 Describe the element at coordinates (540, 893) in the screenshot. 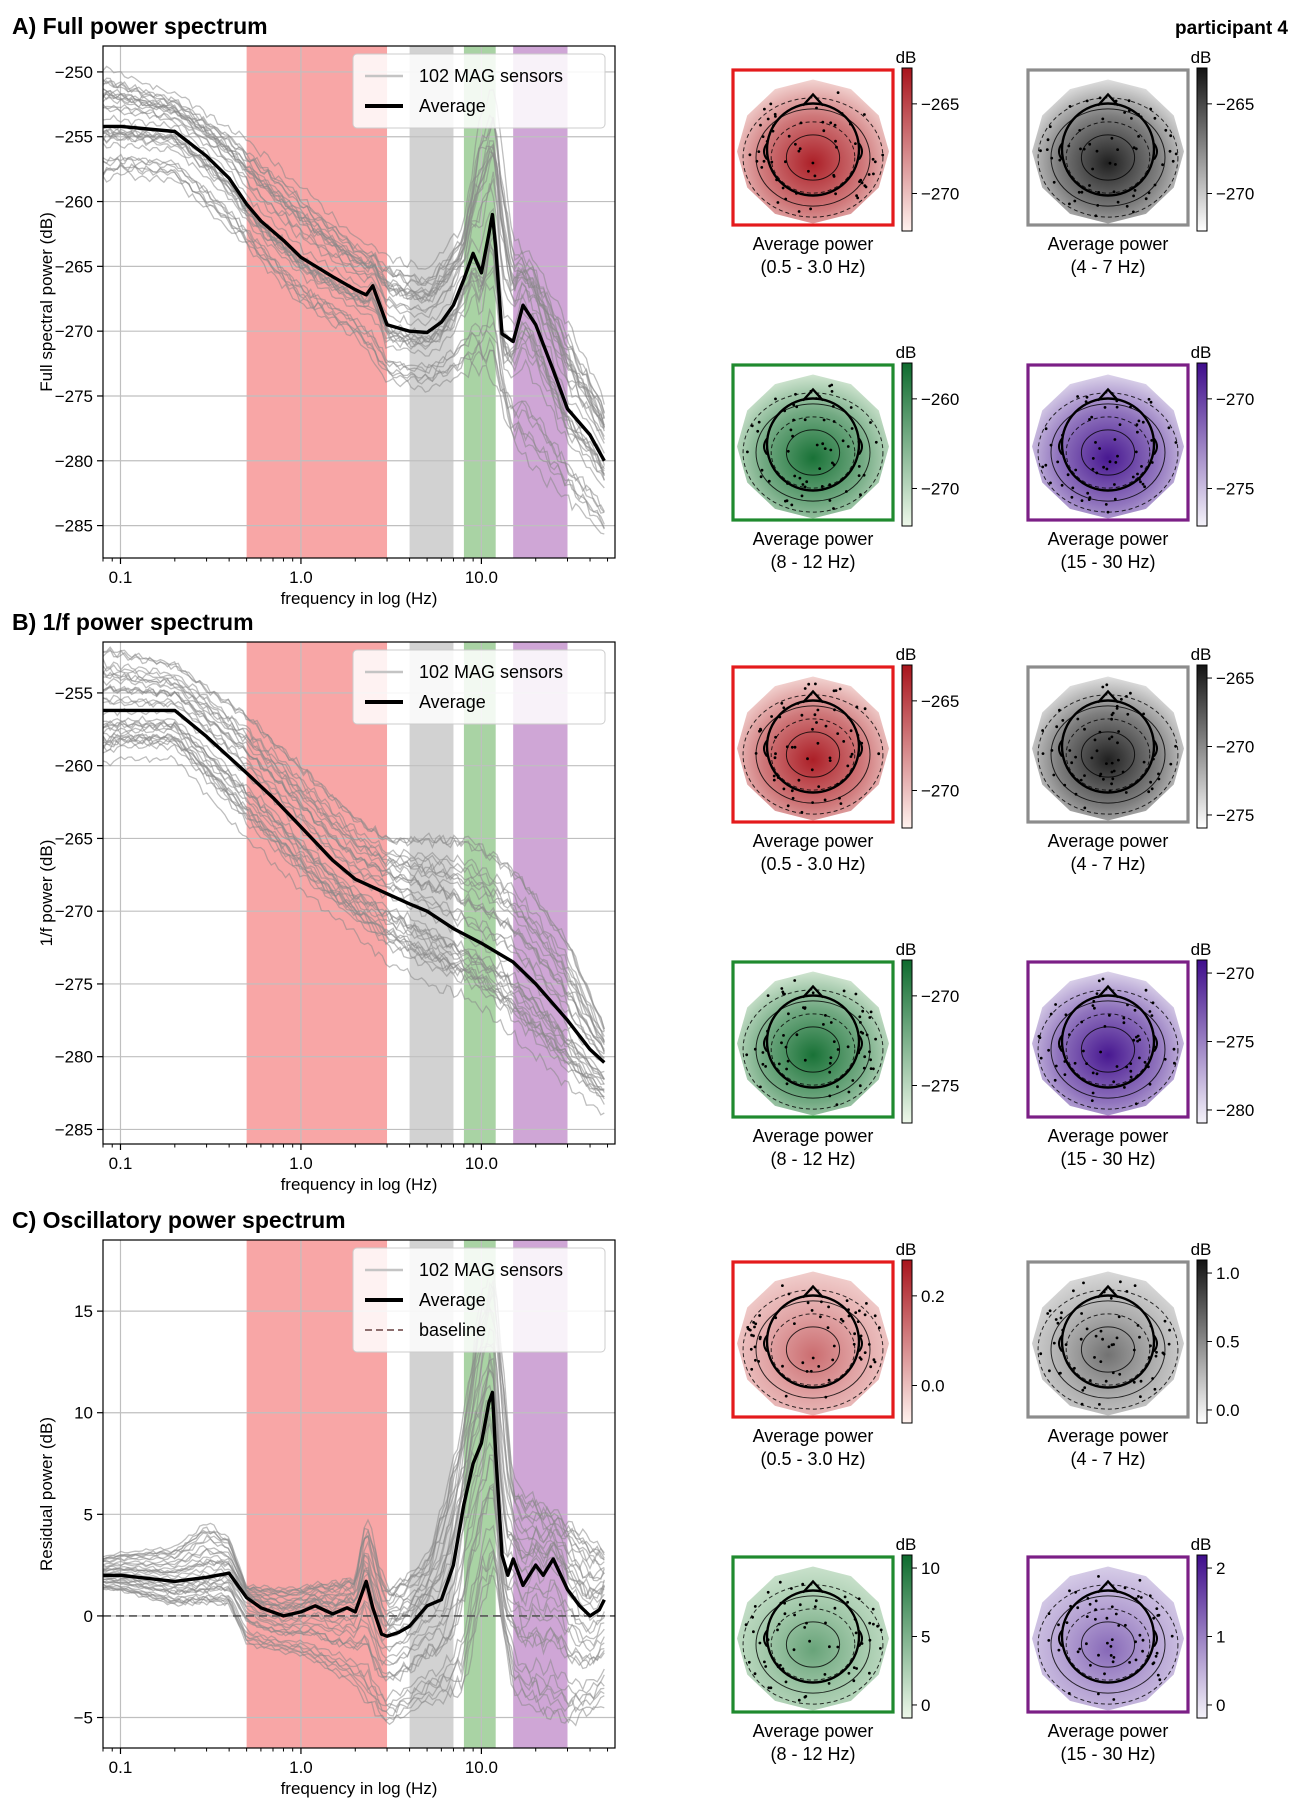

I see `band-beta` at that location.